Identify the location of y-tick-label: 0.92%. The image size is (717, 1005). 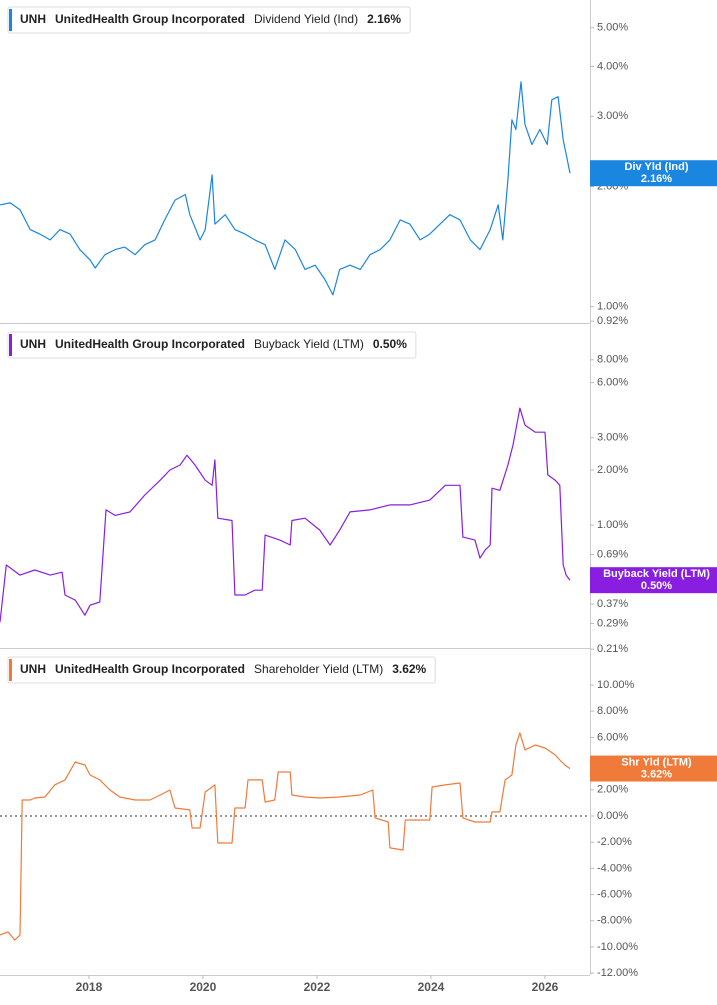
(612, 321).